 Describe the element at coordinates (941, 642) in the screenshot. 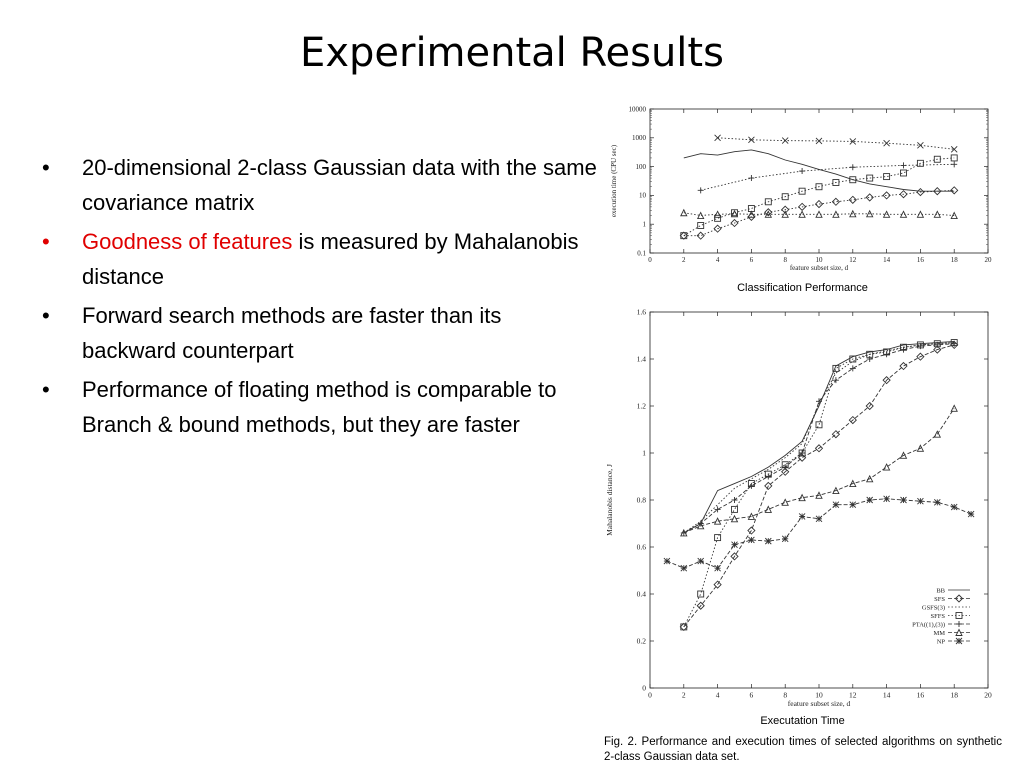

I see `legend-label: NP` at that location.